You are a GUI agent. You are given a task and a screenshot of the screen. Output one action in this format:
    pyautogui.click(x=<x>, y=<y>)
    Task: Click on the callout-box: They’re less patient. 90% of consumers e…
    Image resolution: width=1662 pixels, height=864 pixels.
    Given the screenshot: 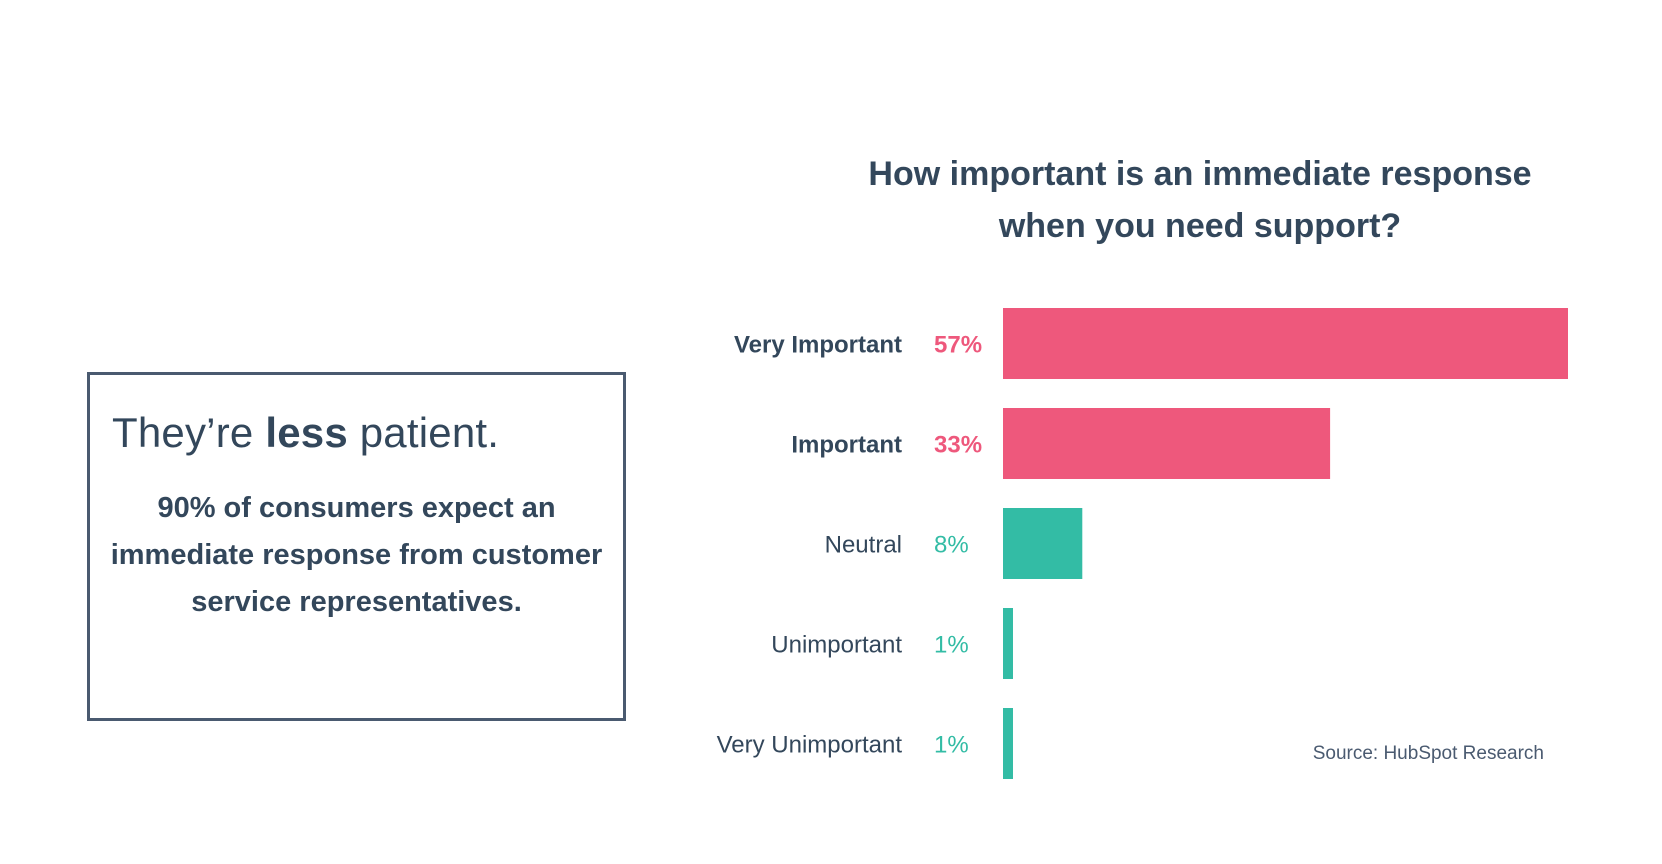 What is the action you would take?
    pyautogui.click(x=356, y=546)
    